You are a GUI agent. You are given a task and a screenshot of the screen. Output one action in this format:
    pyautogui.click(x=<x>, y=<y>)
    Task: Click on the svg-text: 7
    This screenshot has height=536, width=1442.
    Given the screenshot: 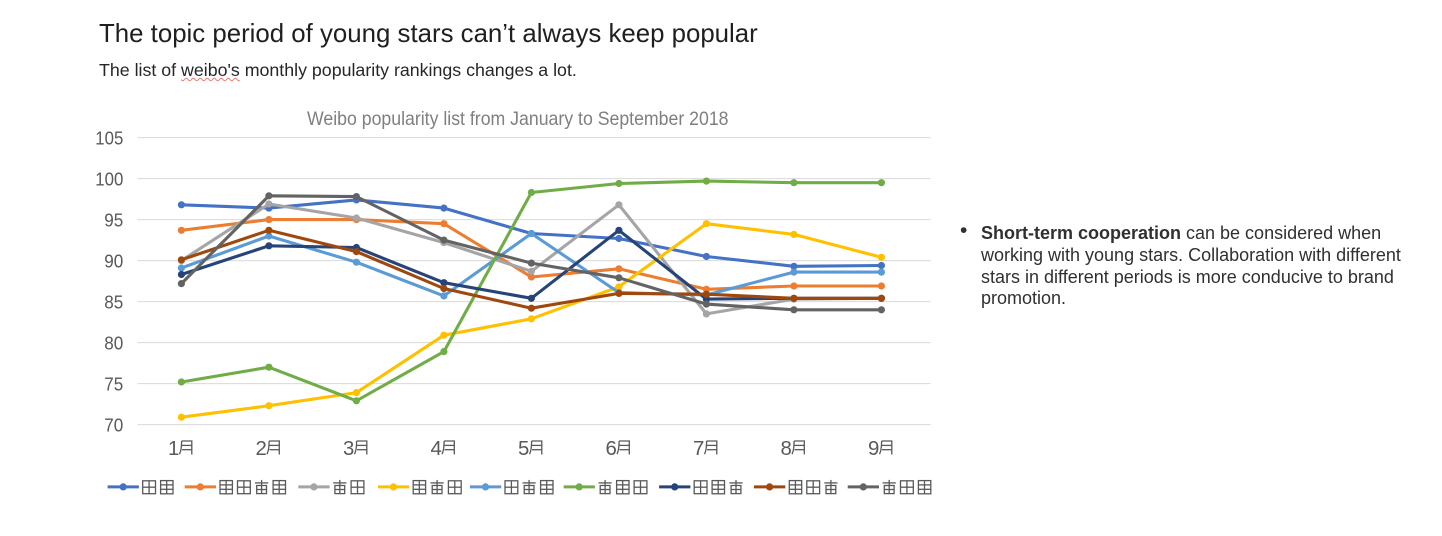 What is the action you would take?
    pyautogui.click(x=698, y=449)
    